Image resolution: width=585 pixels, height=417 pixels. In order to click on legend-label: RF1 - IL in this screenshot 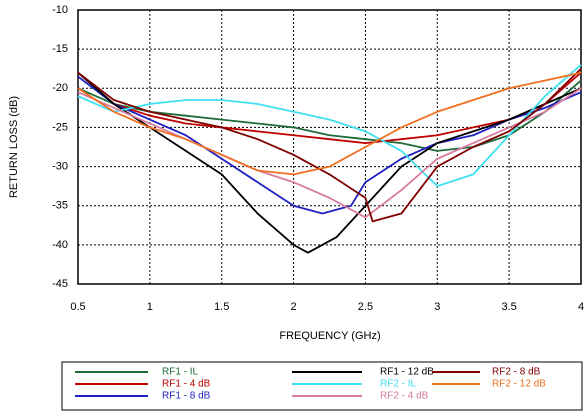, I will do `click(180, 372)`.